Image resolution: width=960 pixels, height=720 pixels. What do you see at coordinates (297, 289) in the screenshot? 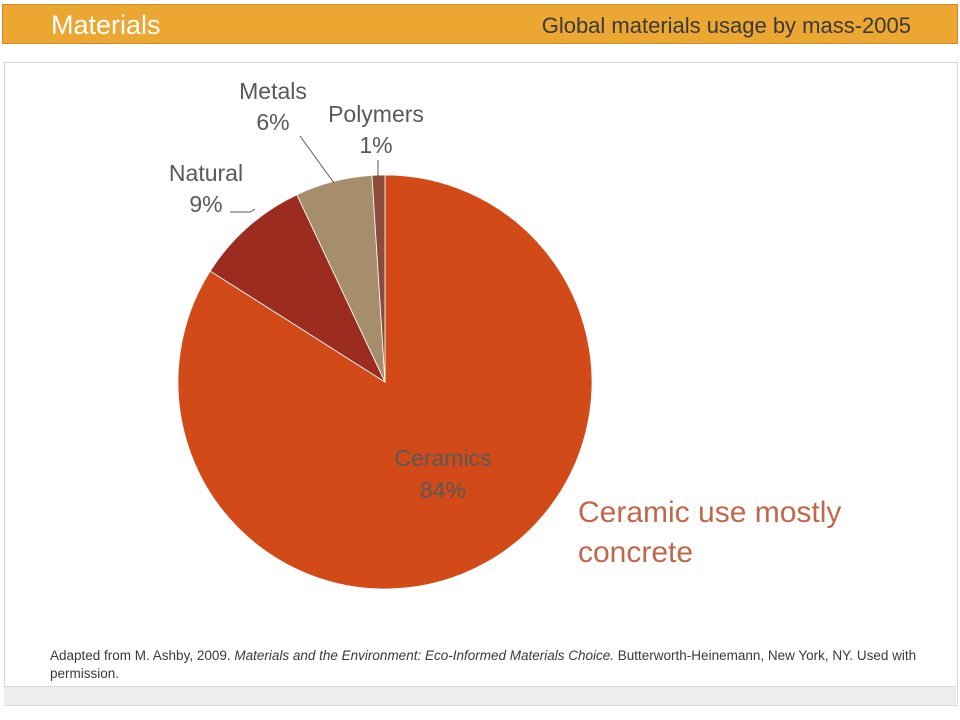
I see `pie-slice` at bounding box center [297, 289].